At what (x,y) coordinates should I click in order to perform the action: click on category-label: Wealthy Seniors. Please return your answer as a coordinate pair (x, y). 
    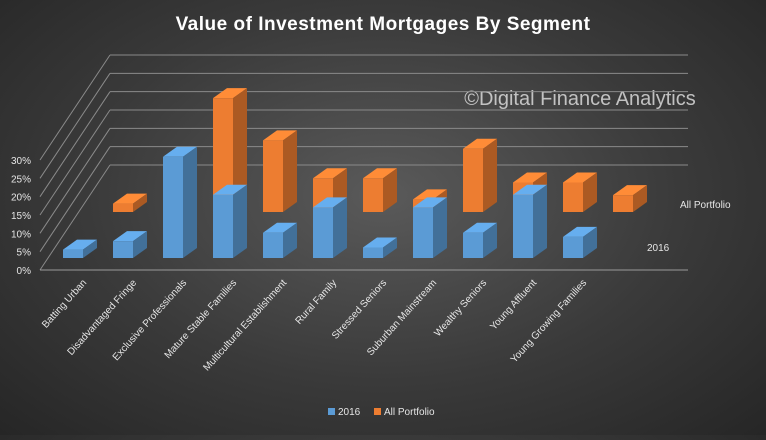
    Looking at the image, I should click on (460, 308).